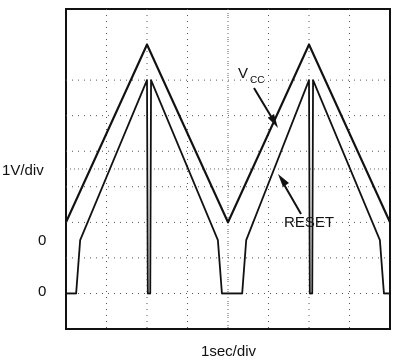 The image size is (399, 362). What do you see at coordinates (23, 170) in the screenshot?
I see `y-axis-label: 1V/div` at bounding box center [23, 170].